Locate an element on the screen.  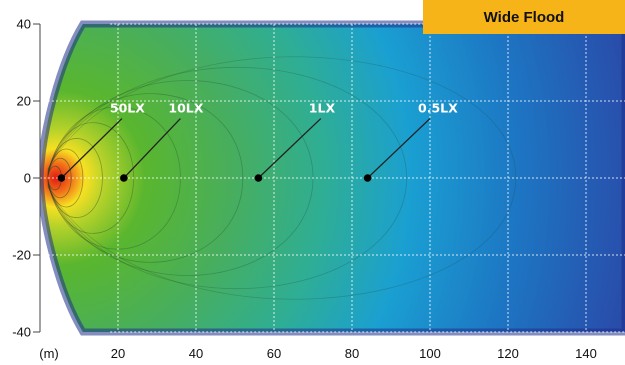
annotation-leader-0.5lx is located at coordinates (399, 148).